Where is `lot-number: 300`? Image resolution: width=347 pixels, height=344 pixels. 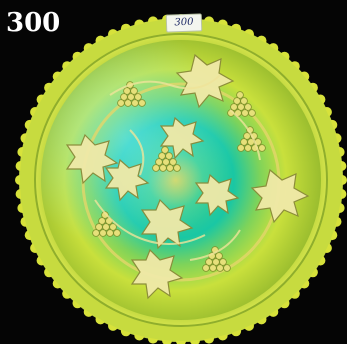
lot-number: 300 is located at coordinates (33, 23).